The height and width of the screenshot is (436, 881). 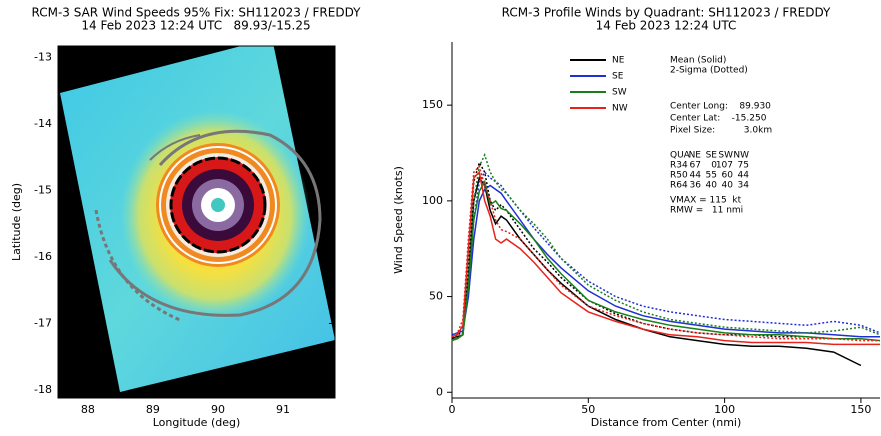 I want to click on y-axis-label: Latitude (deg), so click(x=16, y=222).